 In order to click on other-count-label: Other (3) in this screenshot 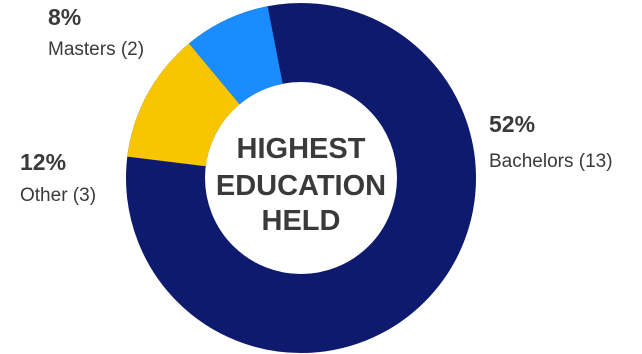, I will do `click(58, 195)`.